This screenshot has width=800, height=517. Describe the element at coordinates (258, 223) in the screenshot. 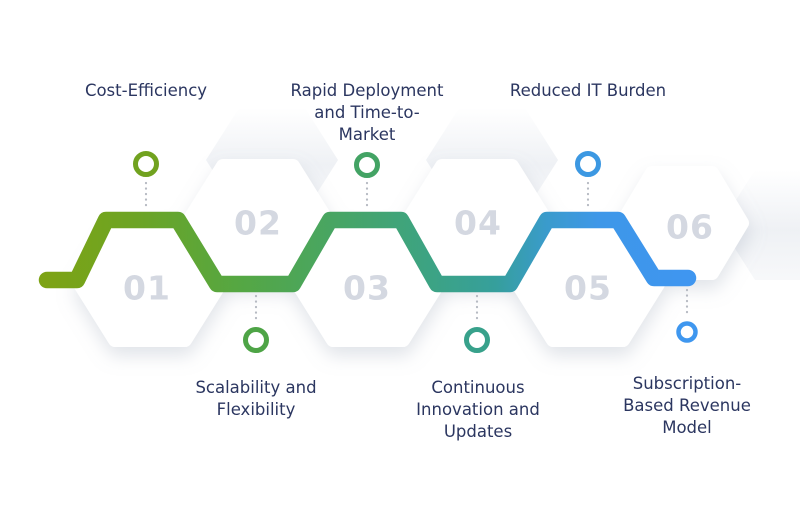

I see `step-number-2: 02` at that location.